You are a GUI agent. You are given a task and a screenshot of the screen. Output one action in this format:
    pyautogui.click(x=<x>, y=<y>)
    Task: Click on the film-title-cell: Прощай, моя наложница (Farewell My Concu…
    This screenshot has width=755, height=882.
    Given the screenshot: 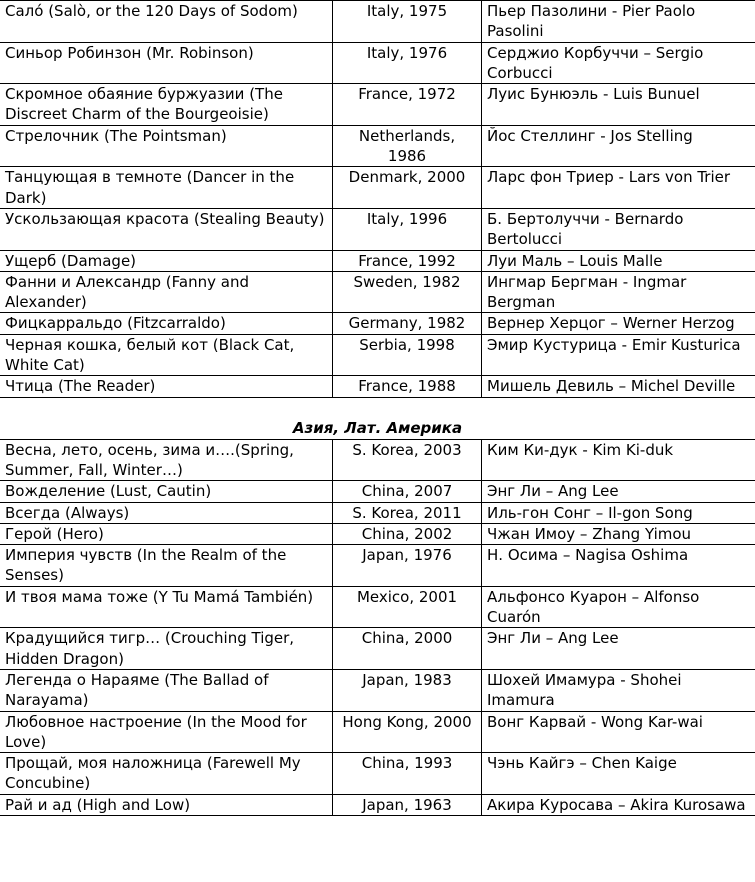 What is the action you would take?
    pyautogui.click(x=166, y=773)
    